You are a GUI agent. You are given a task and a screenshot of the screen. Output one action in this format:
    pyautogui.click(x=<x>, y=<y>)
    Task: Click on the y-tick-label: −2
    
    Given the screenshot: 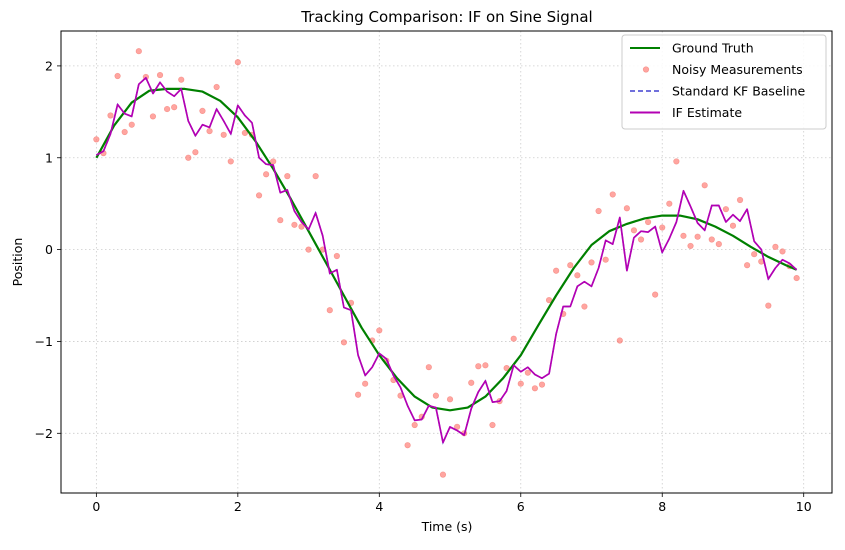 What is the action you would take?
    pyautogui.click(x=44, y=433)
    